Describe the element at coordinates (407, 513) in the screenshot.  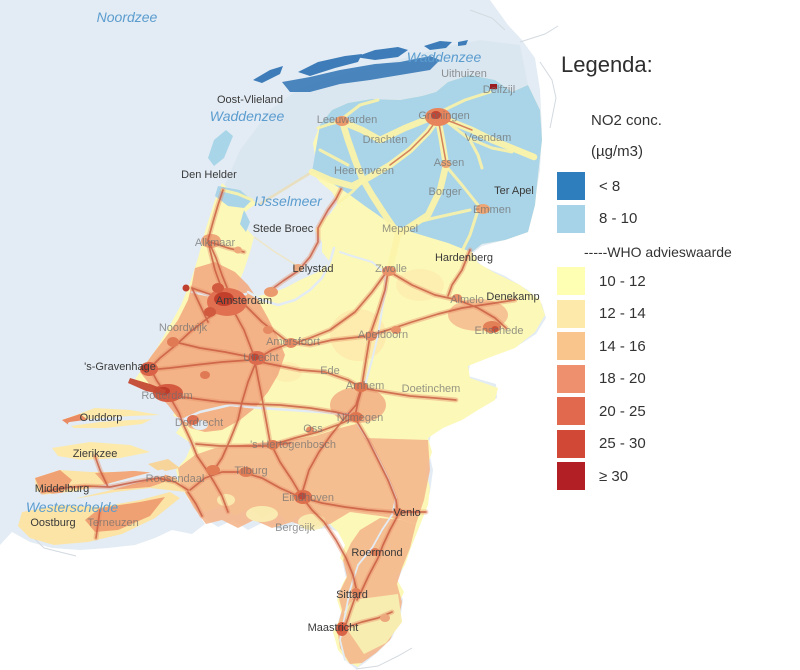
I see `city-label: Venlo` at that location.